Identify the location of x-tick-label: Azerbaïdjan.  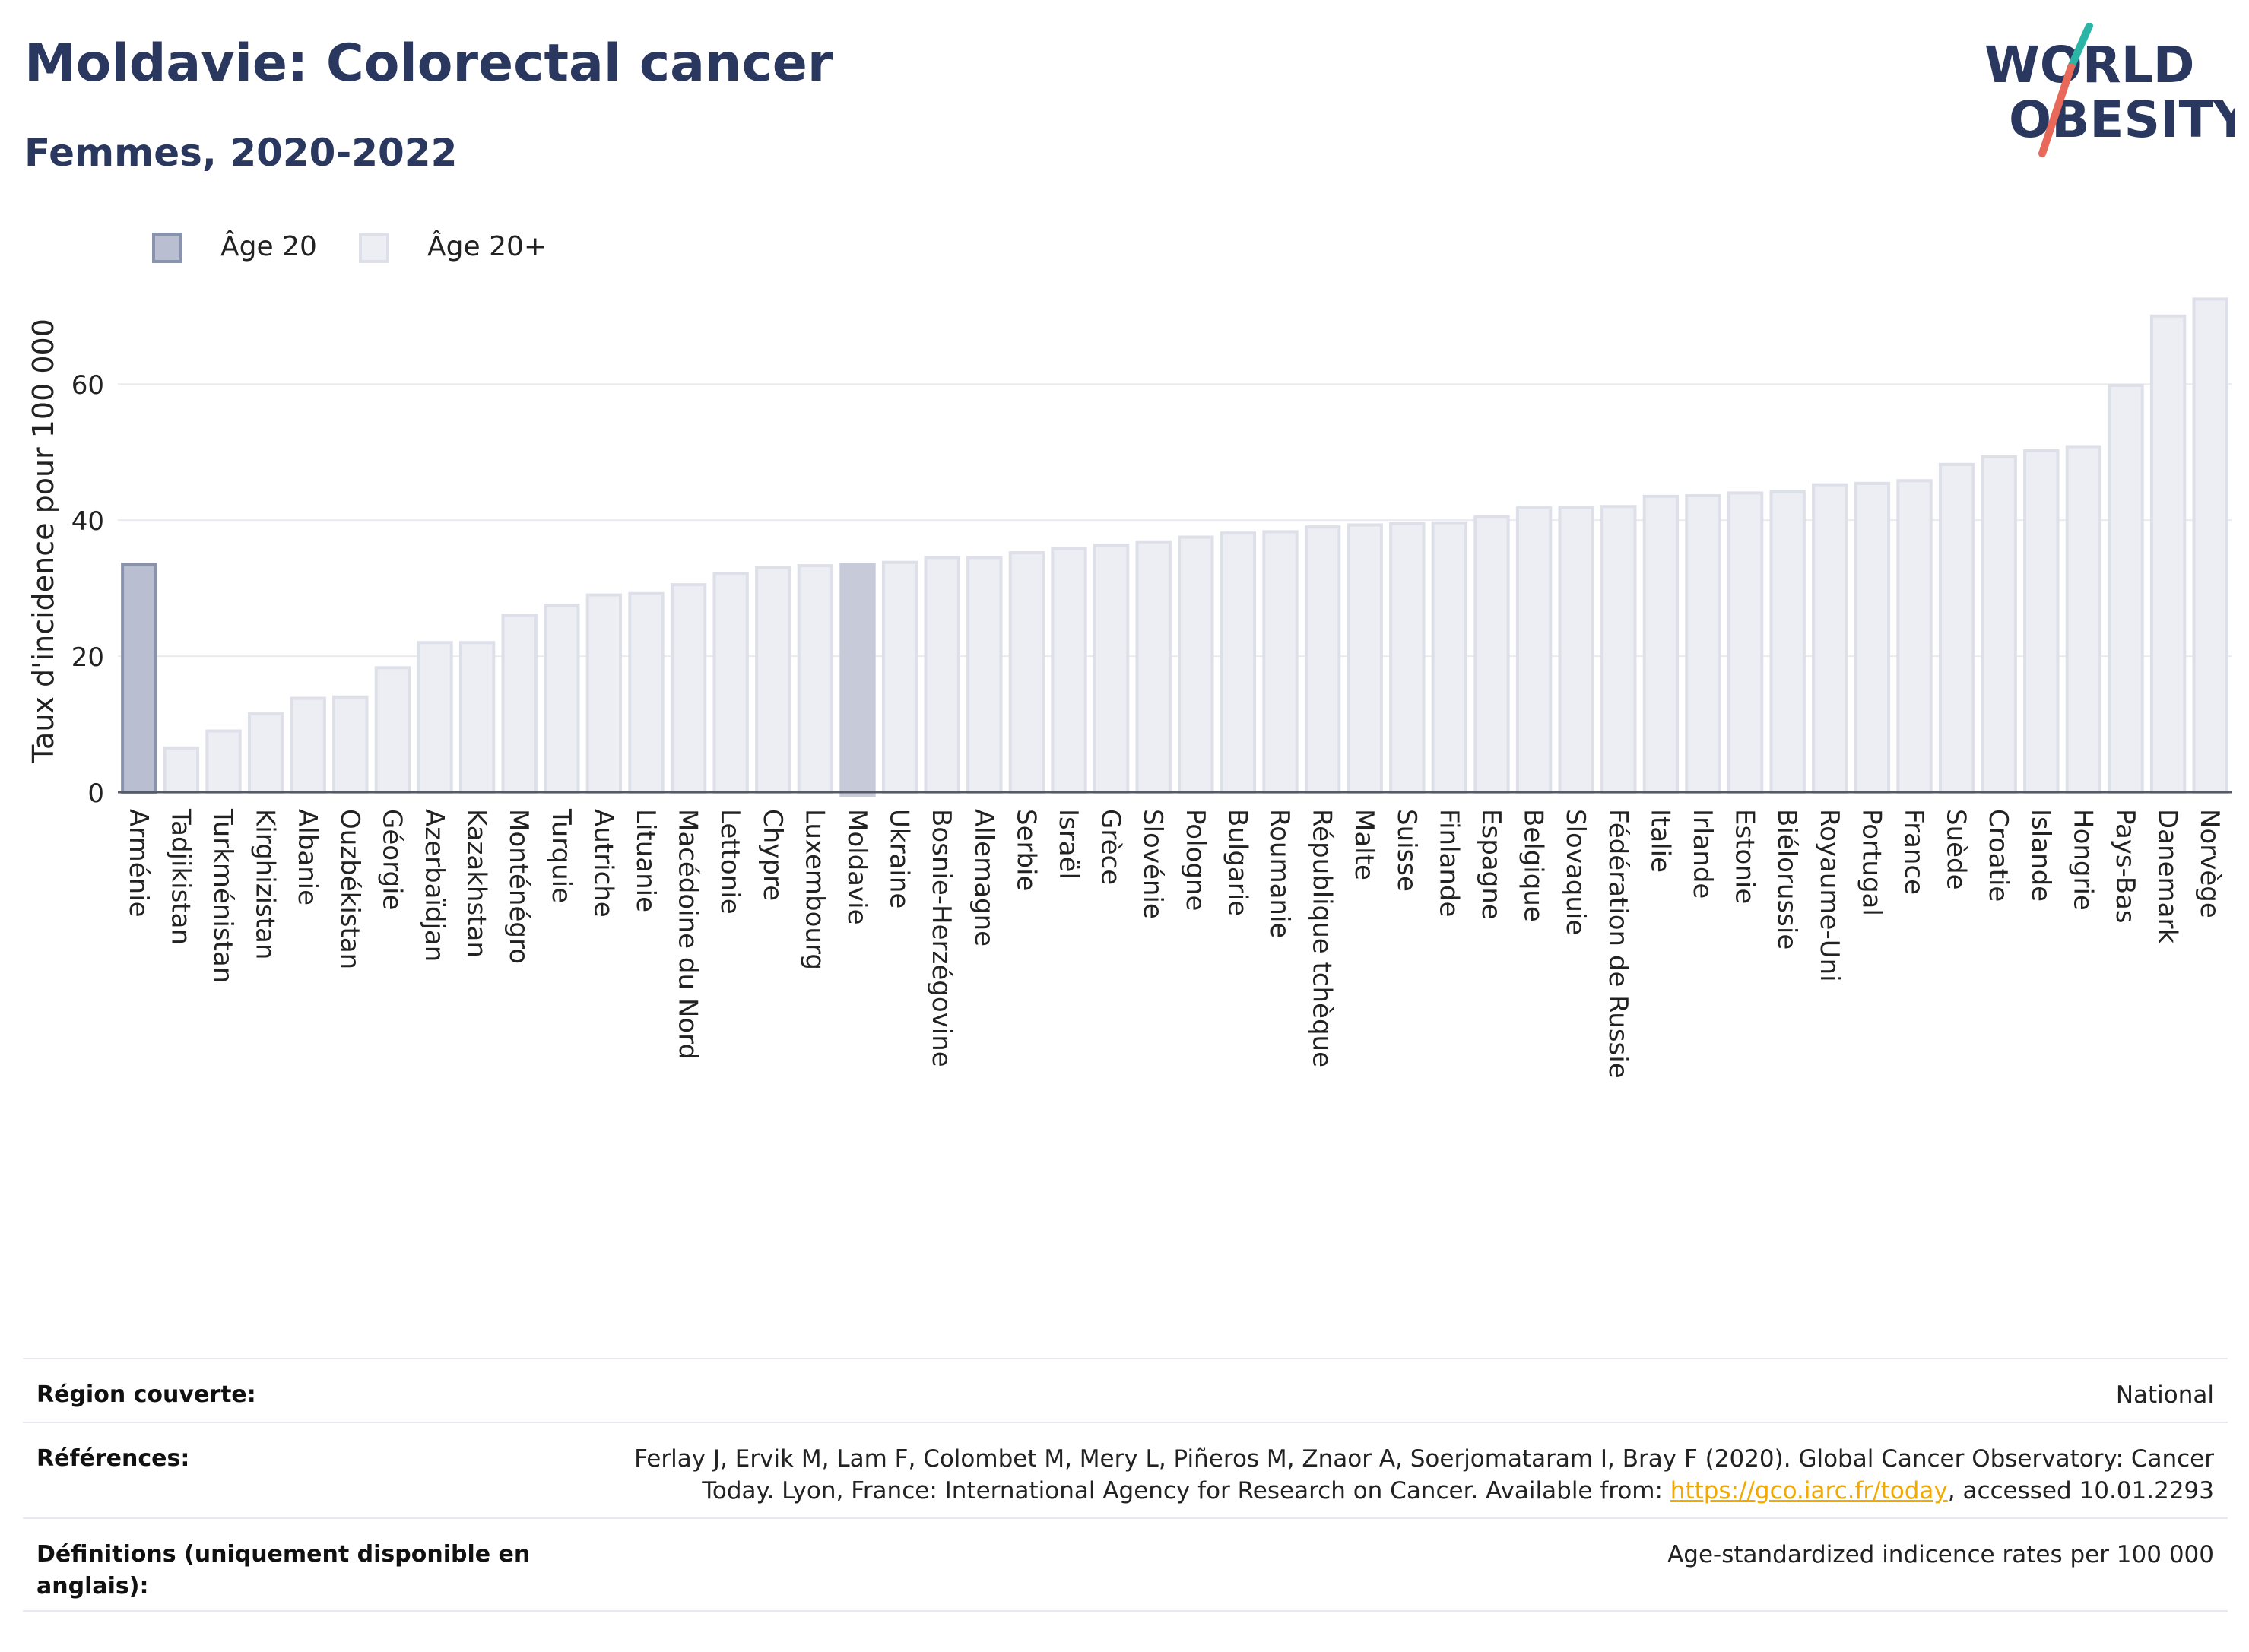
(434, 885).